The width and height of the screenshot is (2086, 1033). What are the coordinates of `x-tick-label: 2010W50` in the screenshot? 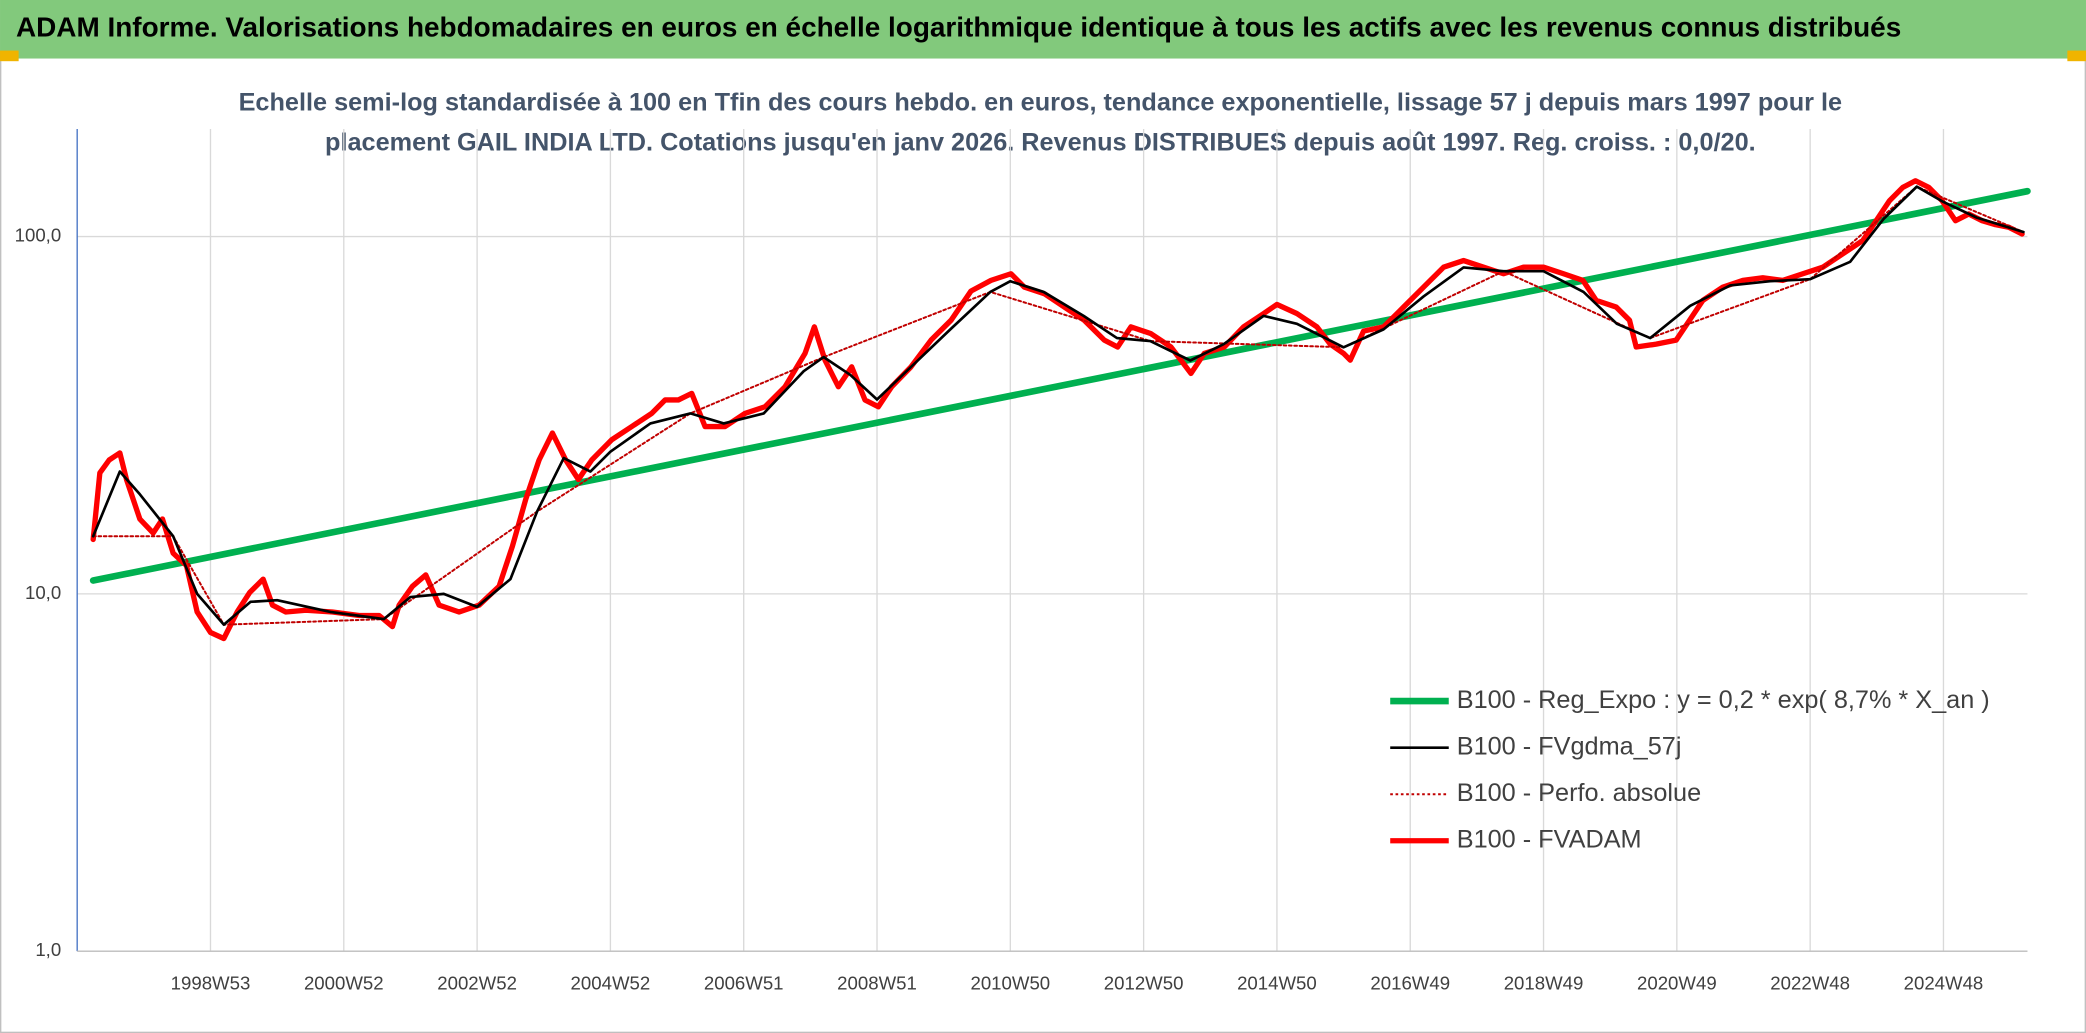 It's located at (1010, 982).